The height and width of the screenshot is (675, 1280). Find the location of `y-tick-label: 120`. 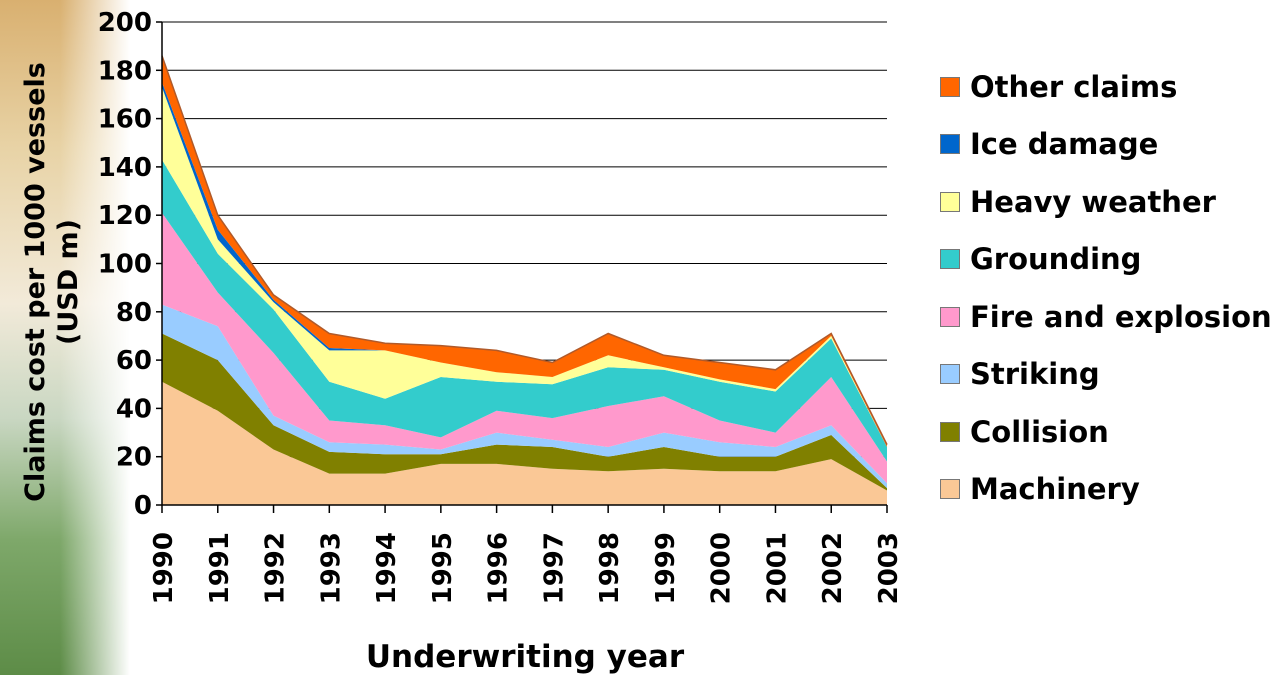

y-tick-label: 120 is located at coordinates (125, 216).